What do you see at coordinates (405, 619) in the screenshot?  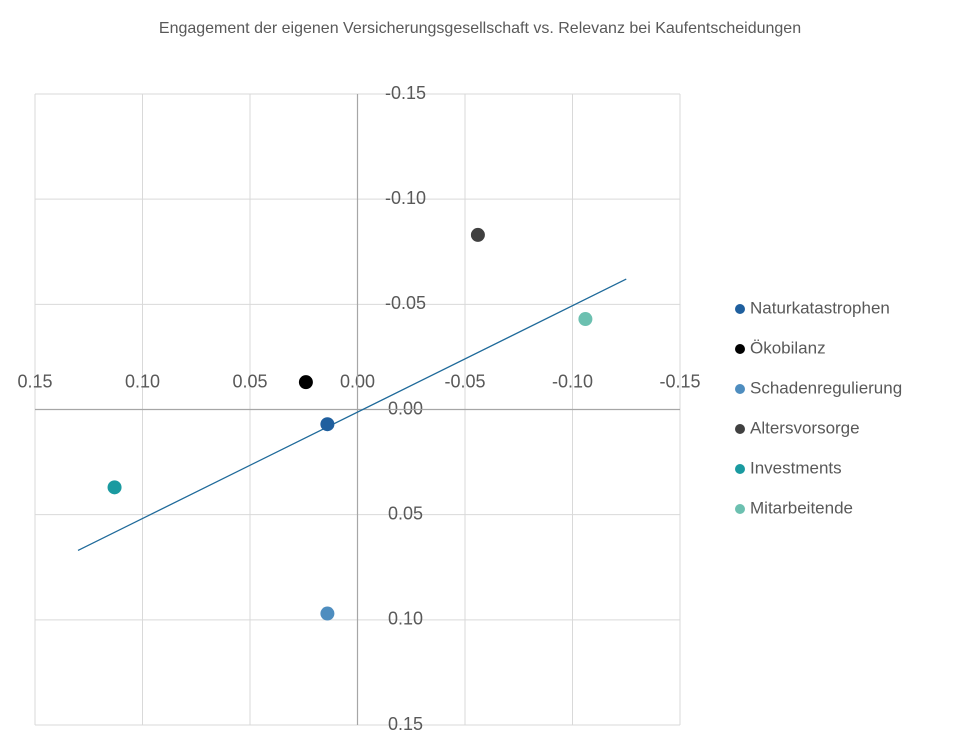 I see `y-tick-label: 0.10` at bounding box center [405, 619].